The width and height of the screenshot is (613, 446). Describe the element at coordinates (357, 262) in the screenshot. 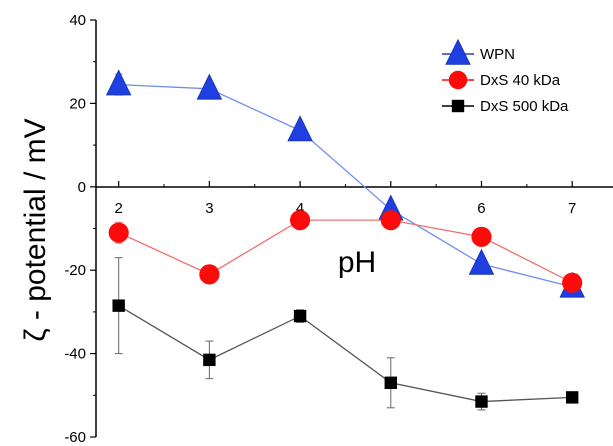

I see `x-axis-title: pH` at that location.